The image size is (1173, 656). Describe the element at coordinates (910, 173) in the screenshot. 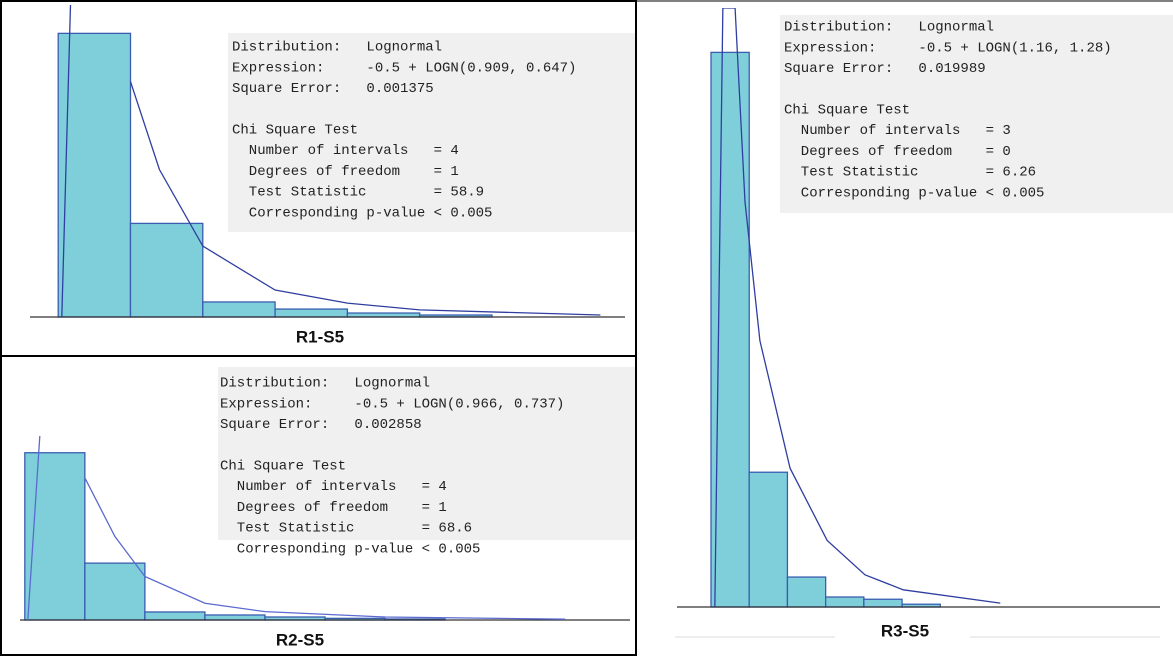

I see `stats-line: Test Statistic = 6.26` at that location.